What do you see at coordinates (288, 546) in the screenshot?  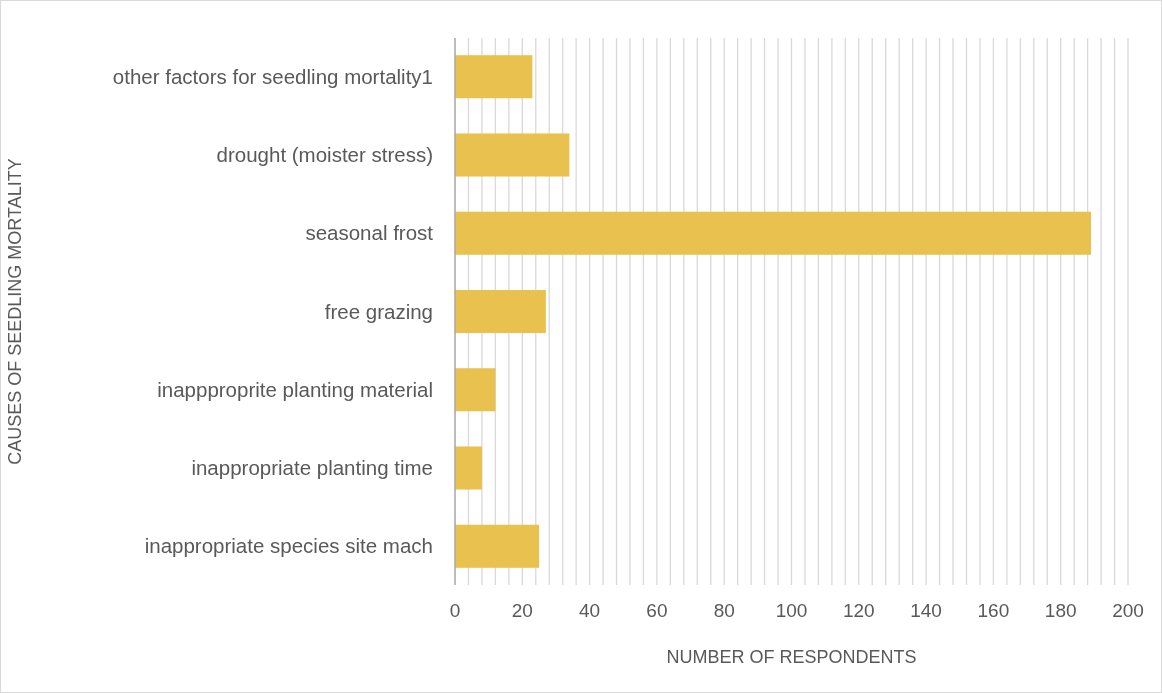 I see `y-tick-label: inappropriate species site mach` at bounding box center [288, 546].